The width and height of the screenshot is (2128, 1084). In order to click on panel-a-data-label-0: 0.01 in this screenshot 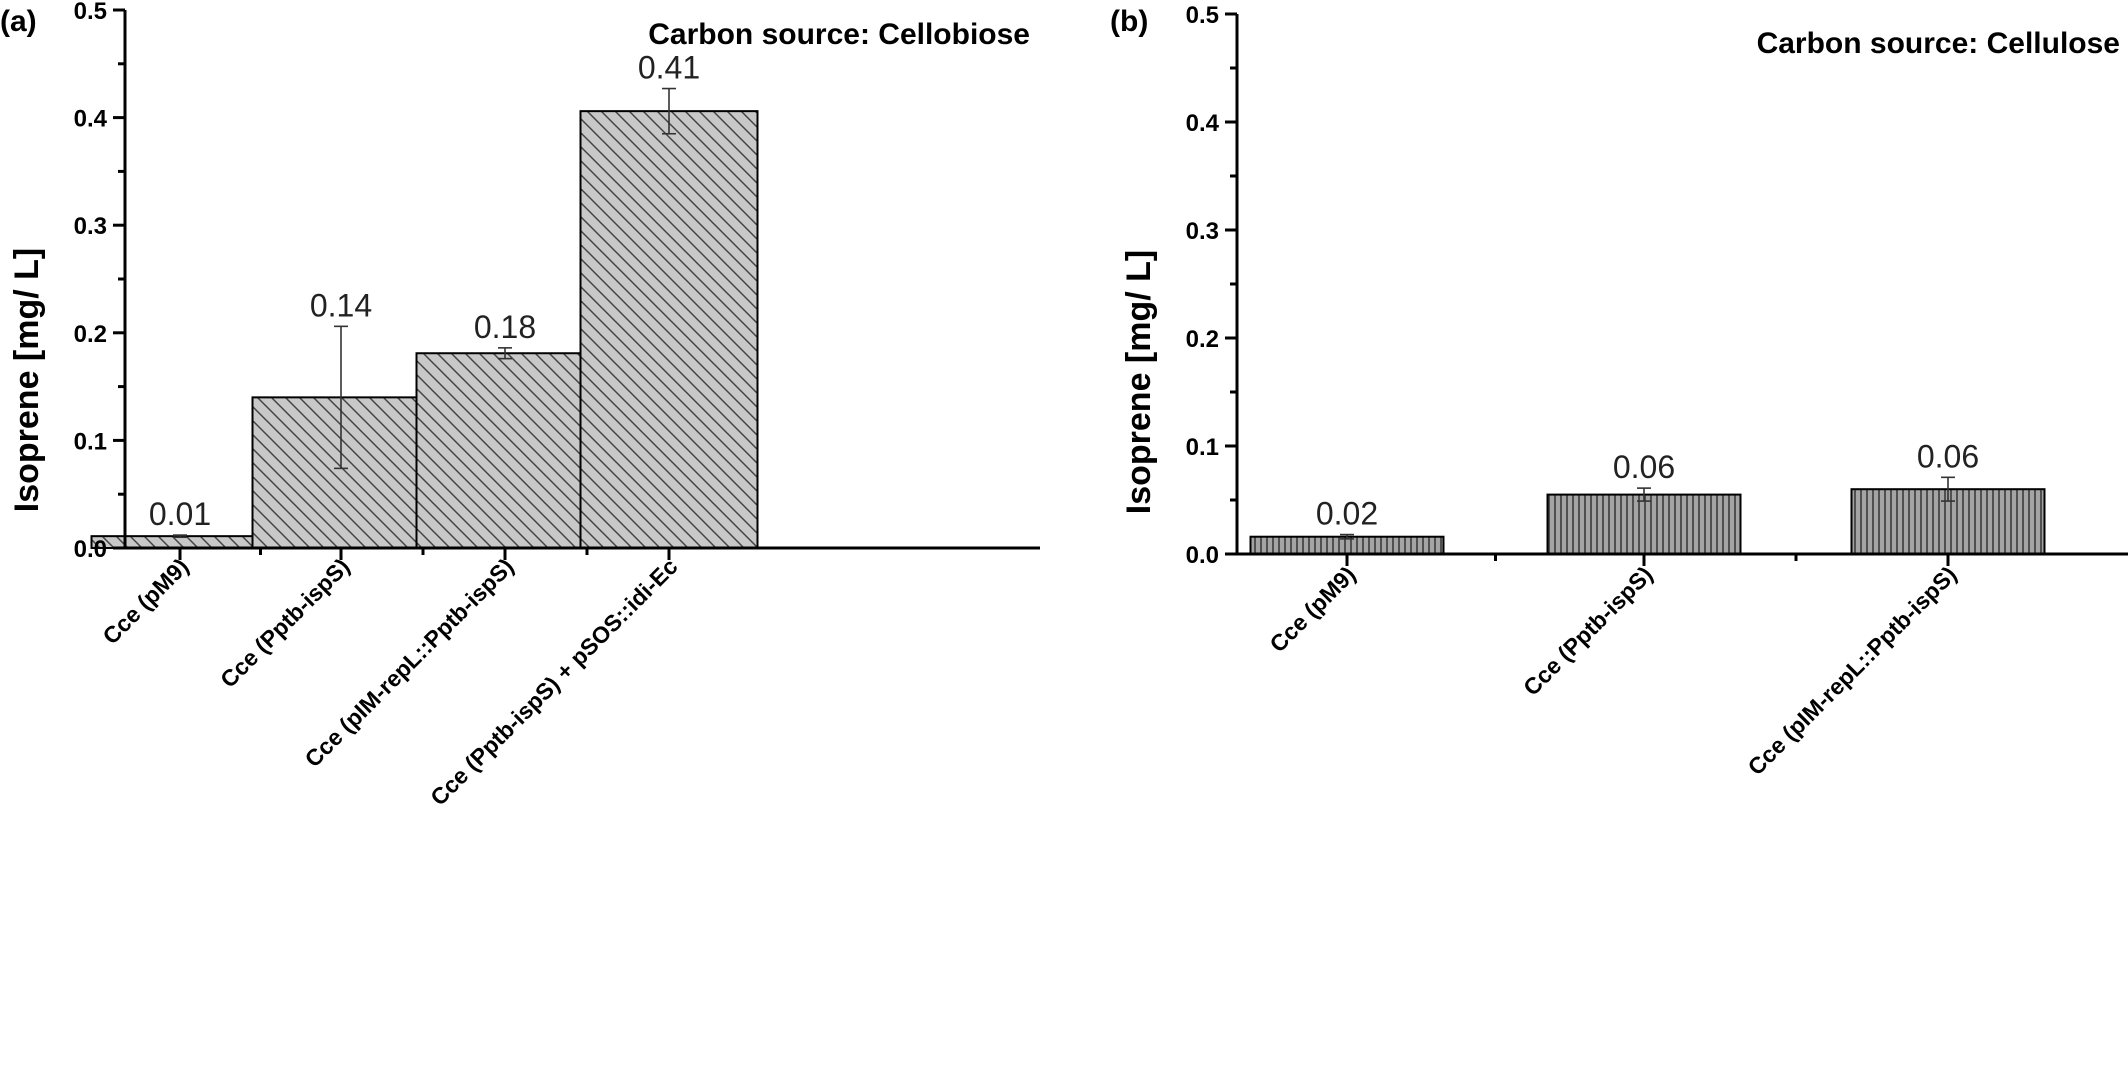, I will do `click(180, 514)`.